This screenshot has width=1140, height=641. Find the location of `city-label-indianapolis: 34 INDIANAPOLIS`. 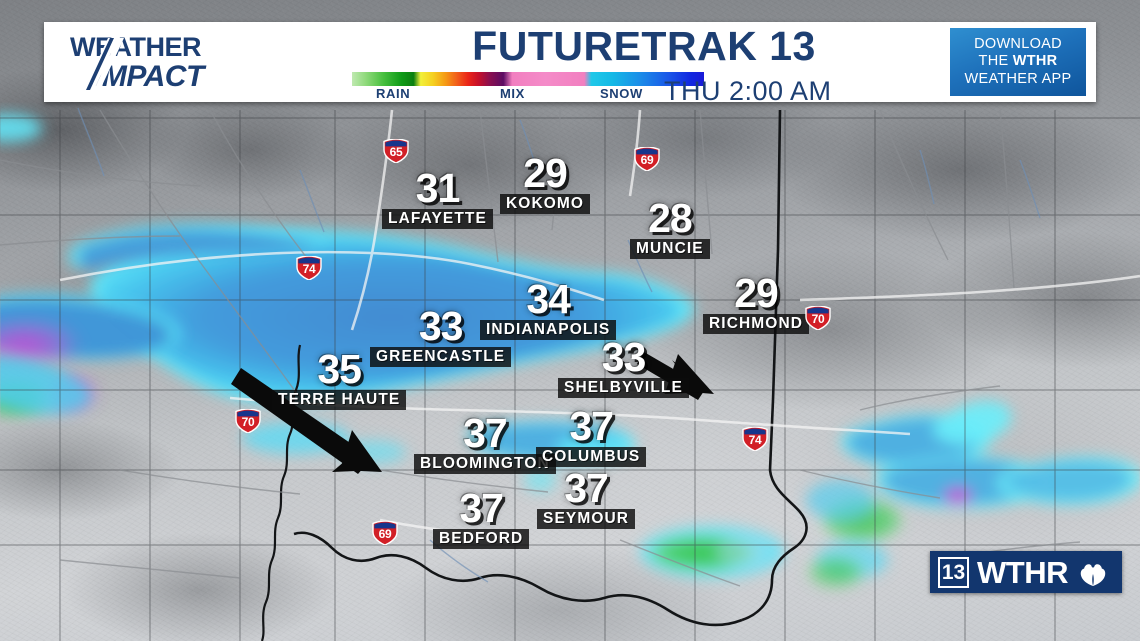

city-label-indianapolis: 34 INDIANAPOLIS is located at coordinates (548, 308).